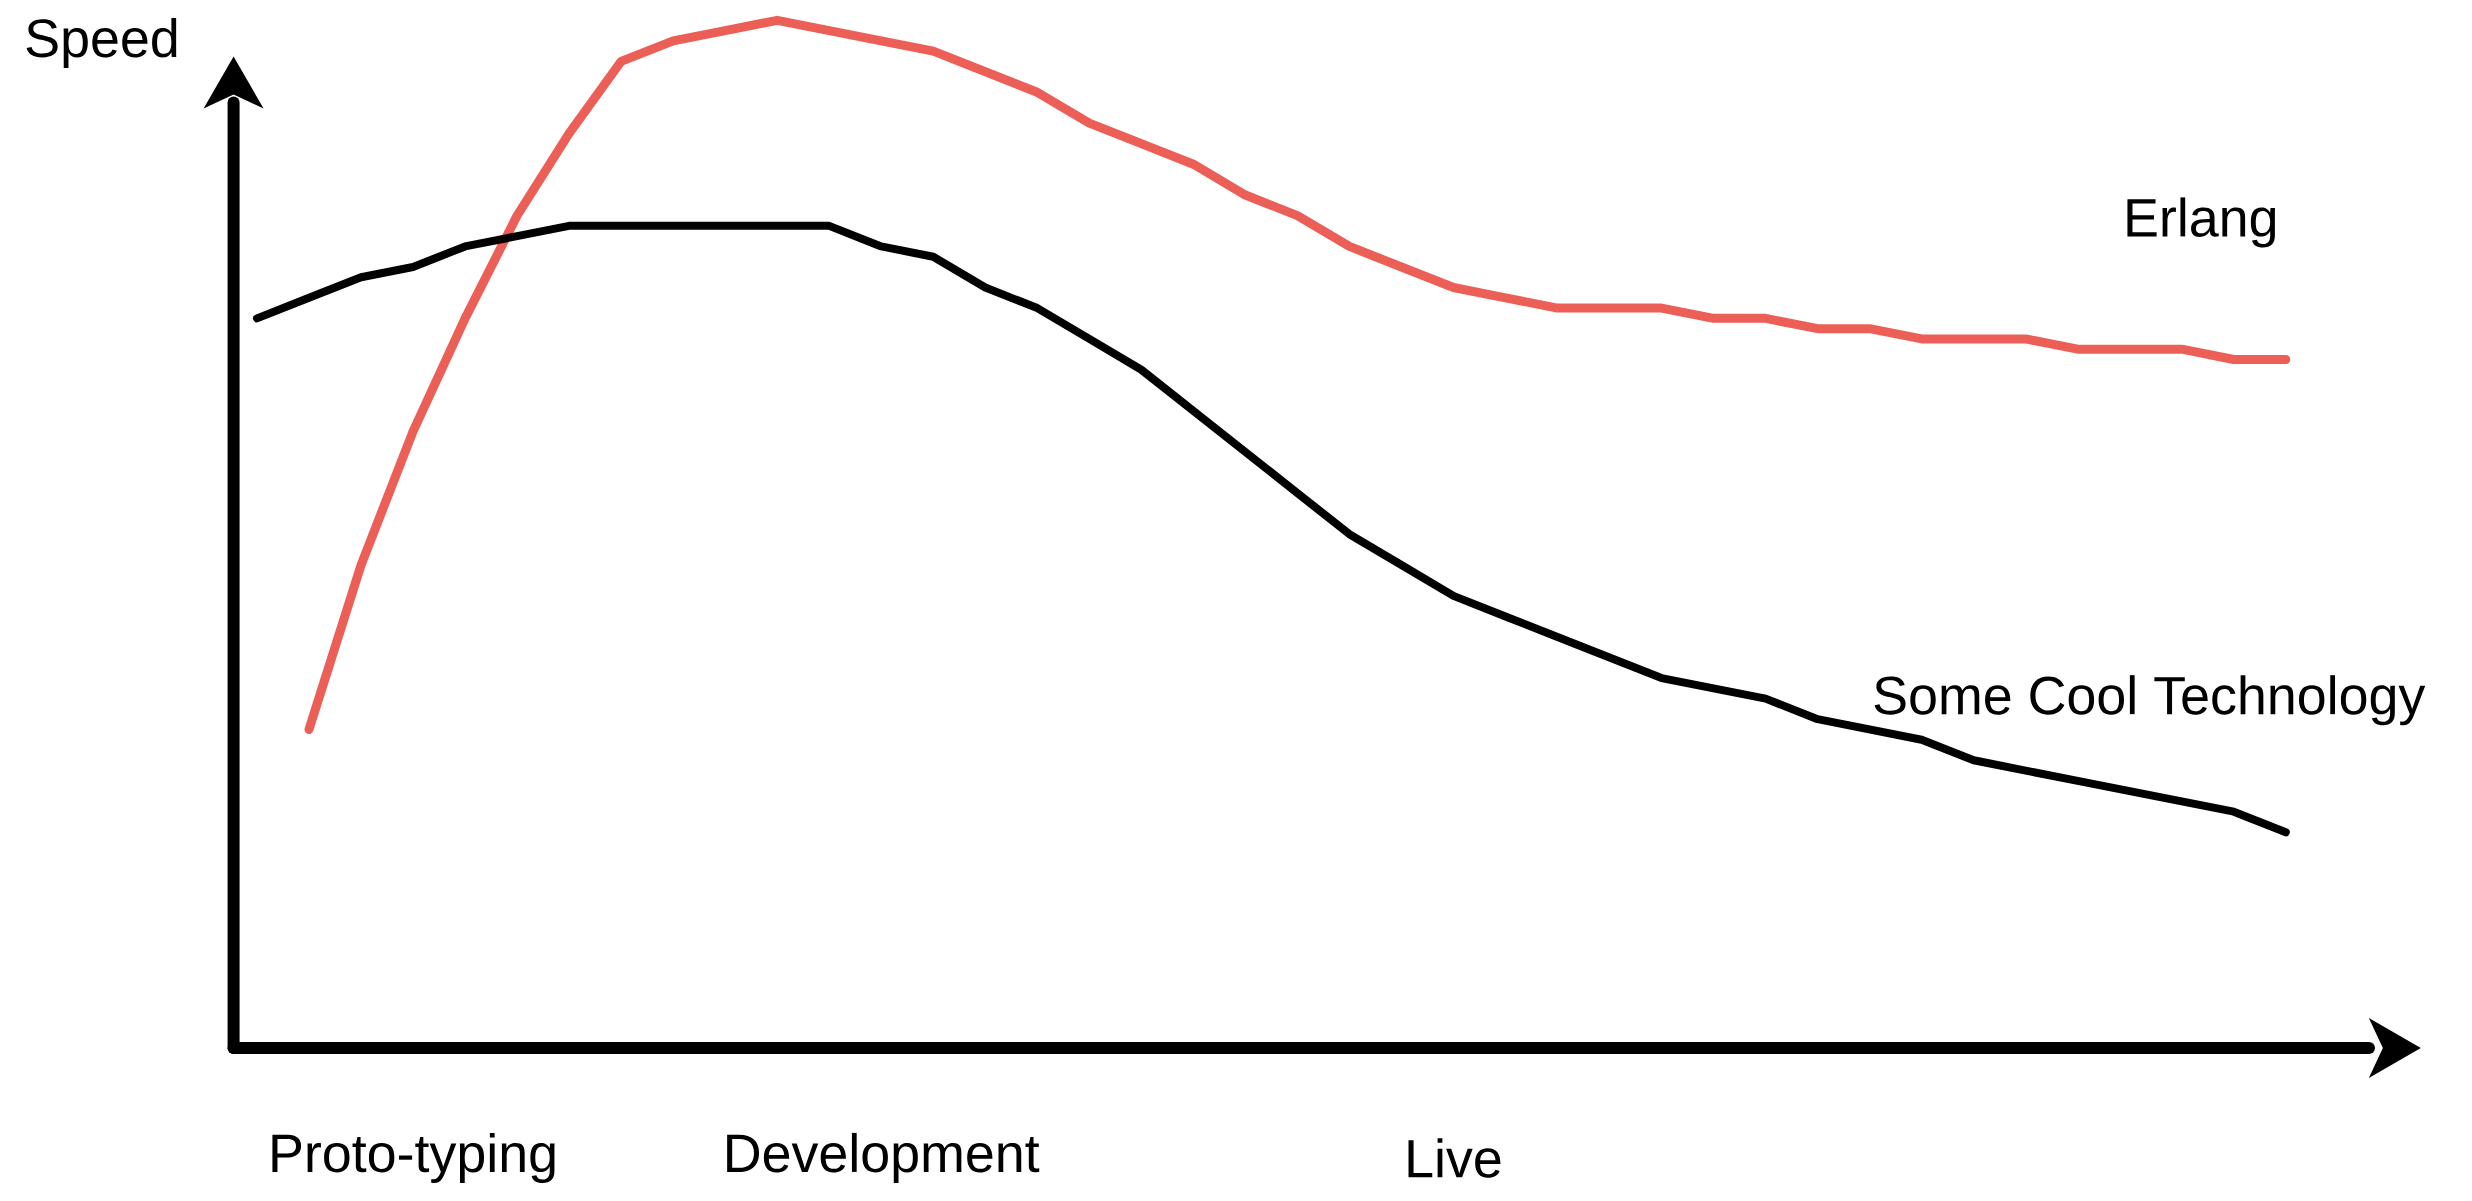 The height and width of the screenshot is (1201, 2472). What do you see at coordinates (101, 43) in the screenshot?
I see `y-axis-title: Speed` at bounding box center [101, 43].